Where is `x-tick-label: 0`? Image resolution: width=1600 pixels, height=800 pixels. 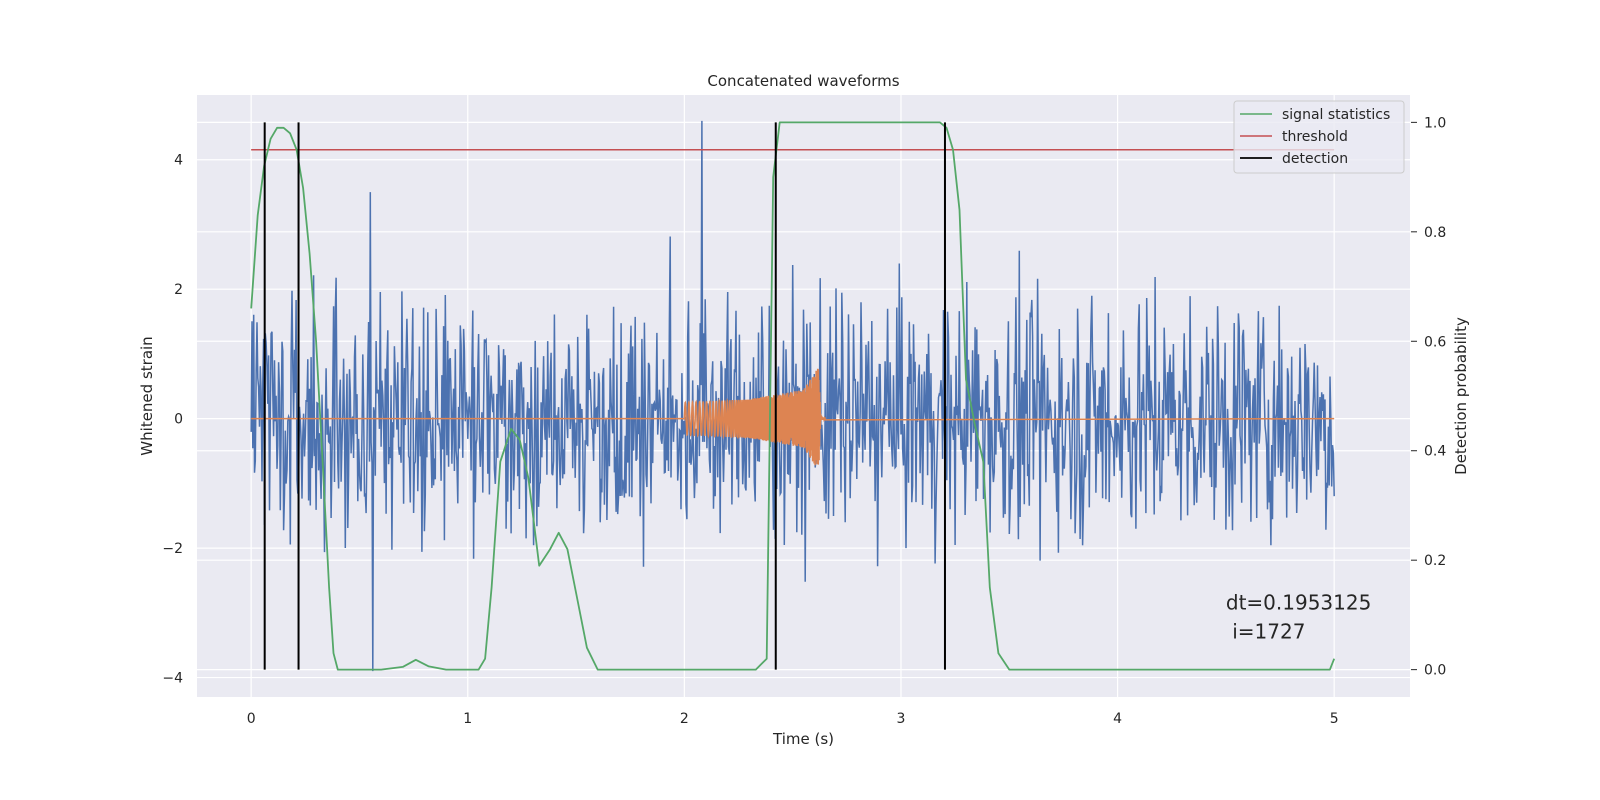
x-tick-label: 0 is located at coordinates (251, 719).